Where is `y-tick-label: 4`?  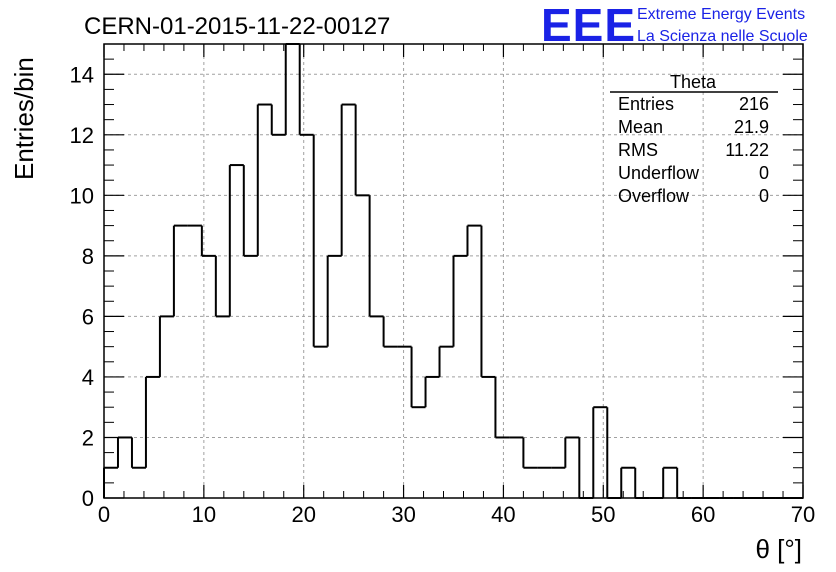 y-tick-label: 4 is located at coordinates (88, 377).